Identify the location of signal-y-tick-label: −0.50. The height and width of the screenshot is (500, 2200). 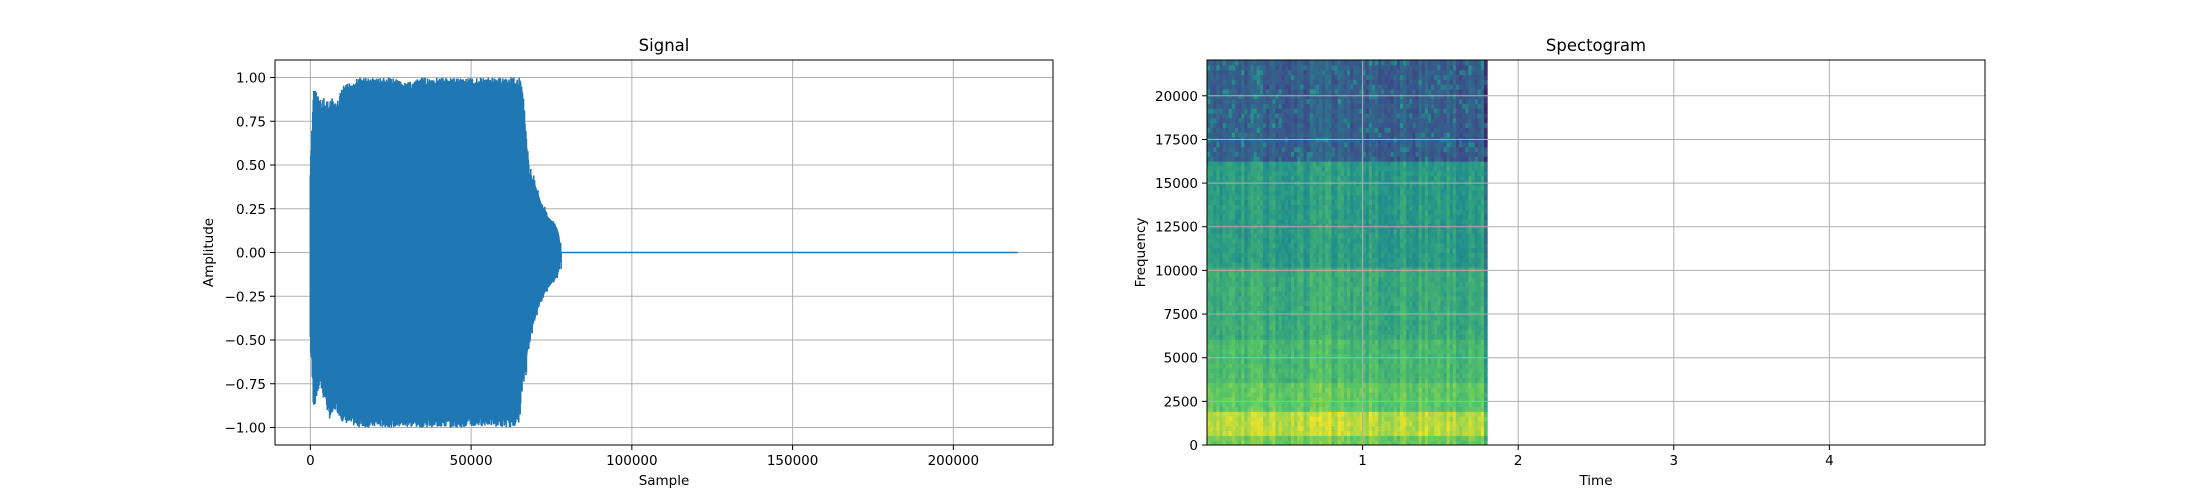
(245, 341).